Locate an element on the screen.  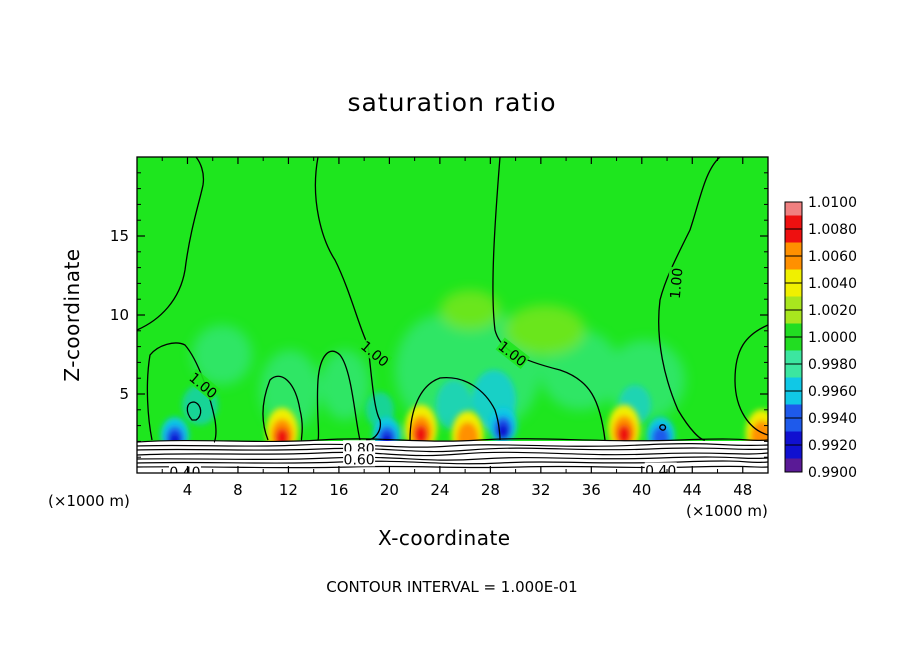
colorbar-label-10: 1.0100 is located at coordinates (832, 203).